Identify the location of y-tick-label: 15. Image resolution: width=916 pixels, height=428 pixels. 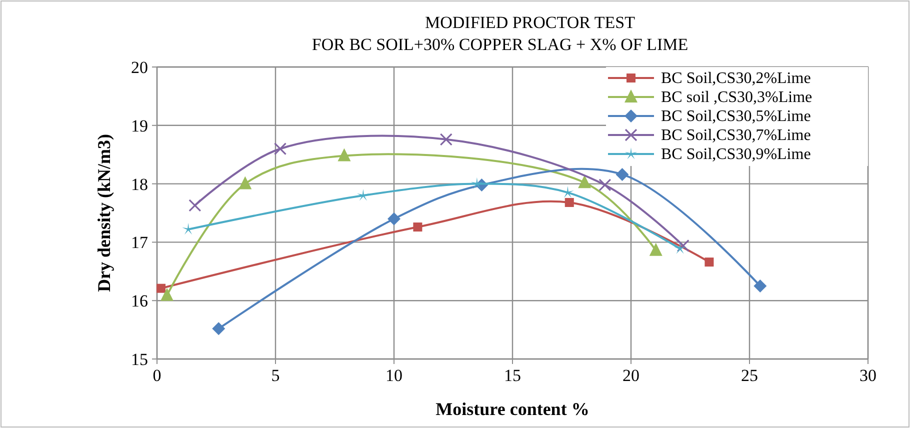
(139, 359).